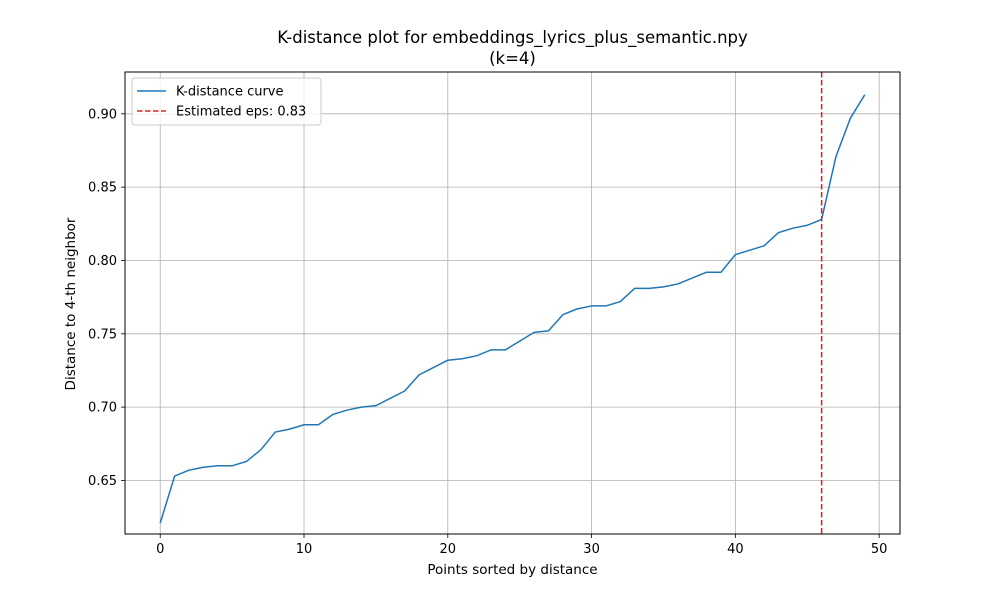 Image resolution: width=1000 pixels, height=600 pixels. I want to click on legend-eps-label: Estimated eps: 0.83, so click(241, 112).